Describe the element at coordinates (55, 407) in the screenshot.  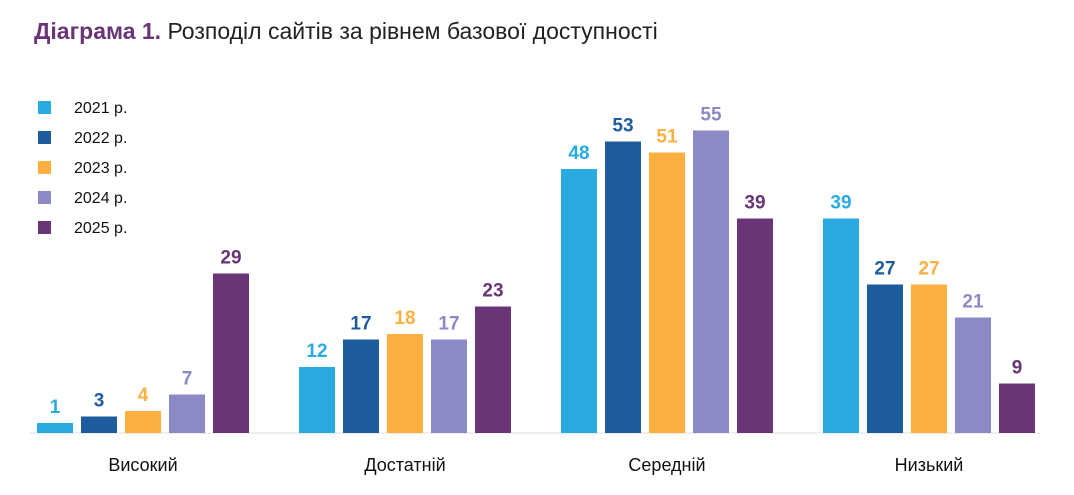
I see `data-label: 1` at that location.